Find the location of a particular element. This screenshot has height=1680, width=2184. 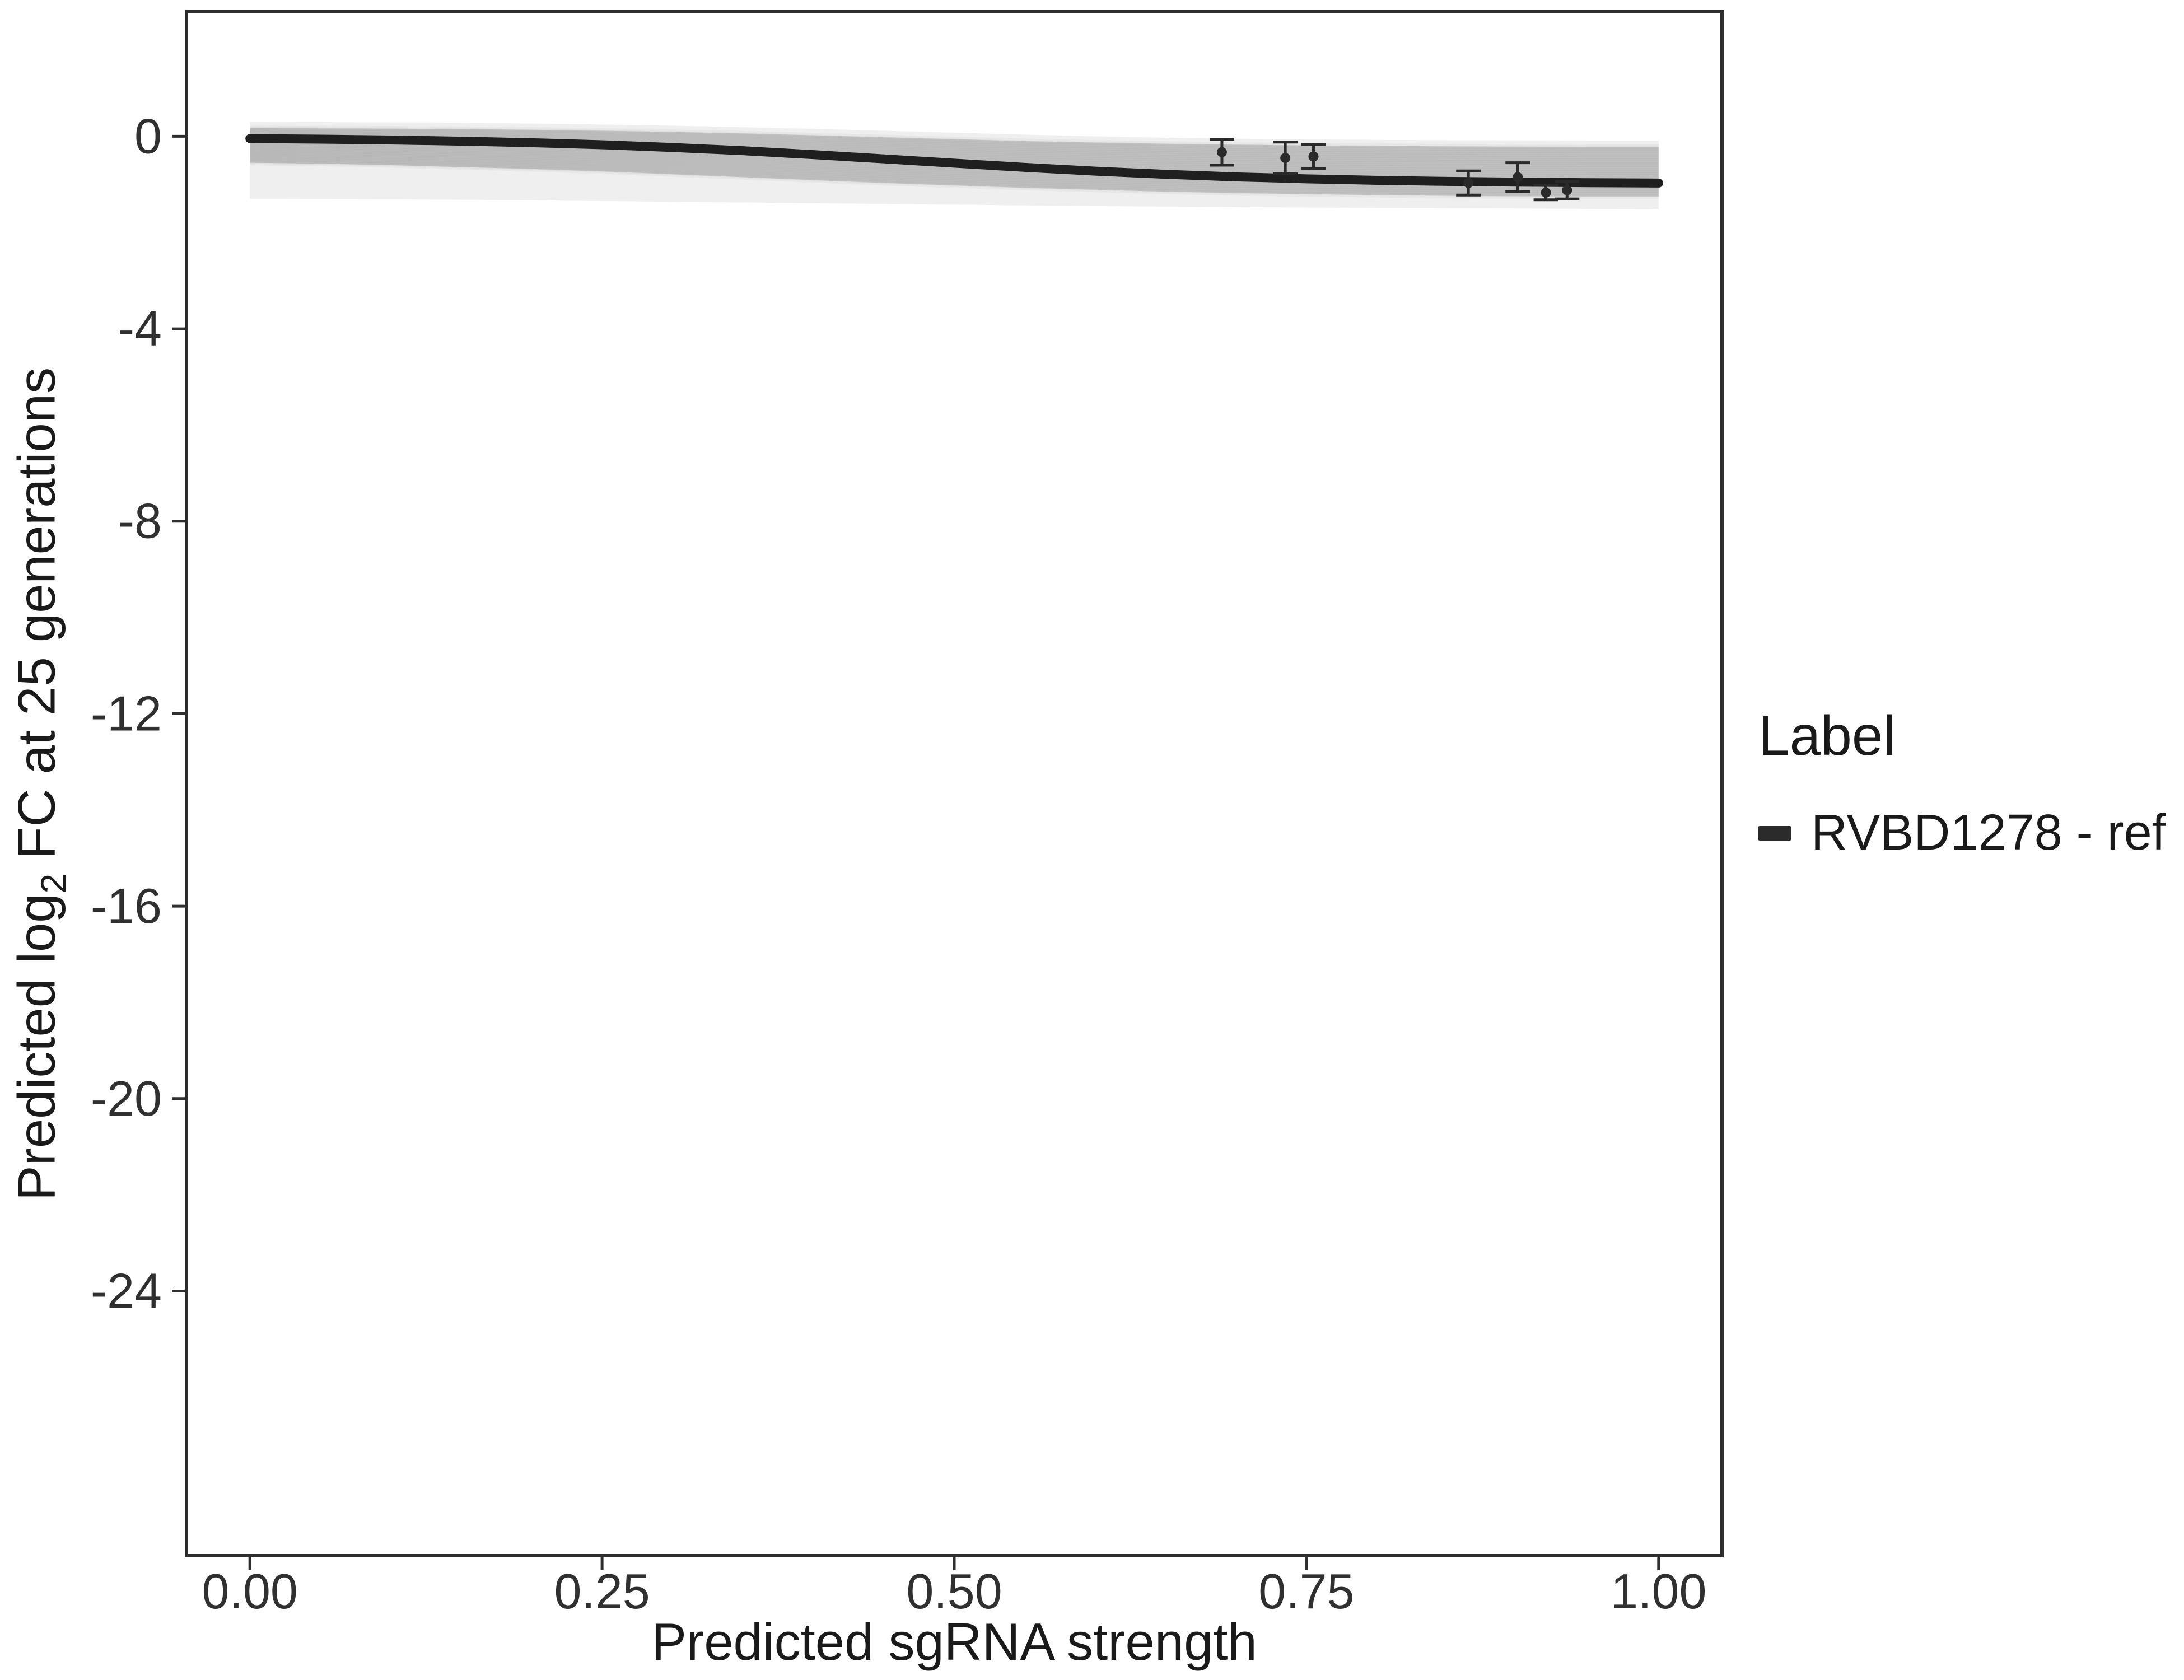

svg-text: 0.00 is located at coordinates (250, 1592).